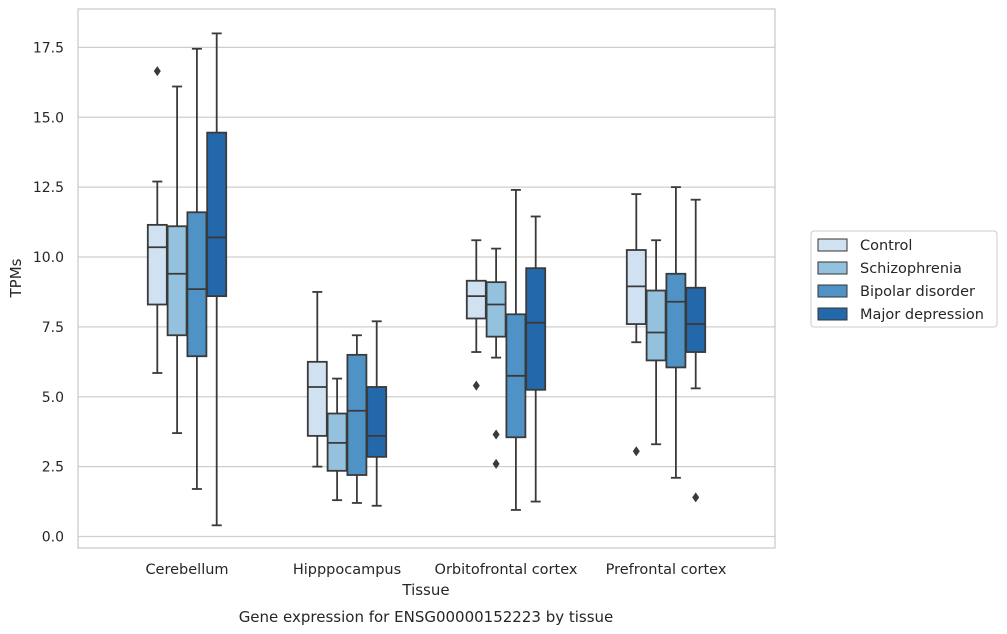 Image resolution: width=1007 pixels, height=634 pixels. I want to click on x-tick-label: Orbitofrontal cortex, so click(506, 570).